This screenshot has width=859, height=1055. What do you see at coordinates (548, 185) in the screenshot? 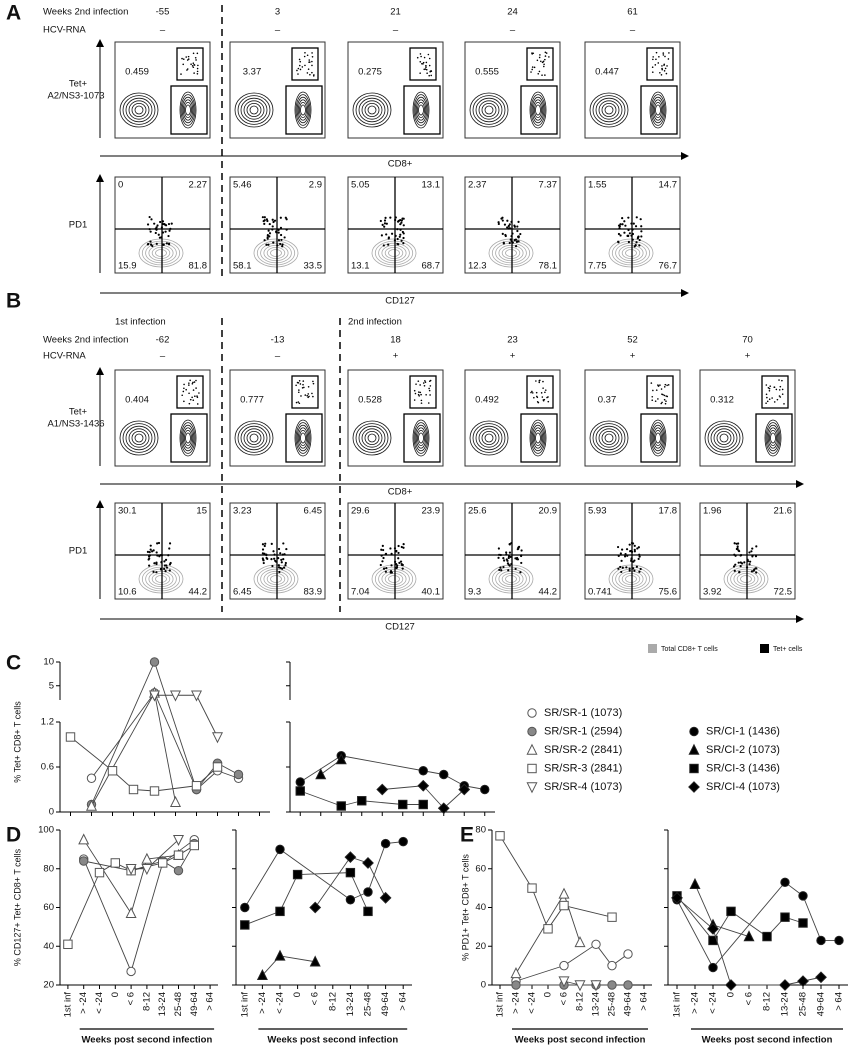
I see `quadrant-value: 7.37` at bounding box center [548, 185].